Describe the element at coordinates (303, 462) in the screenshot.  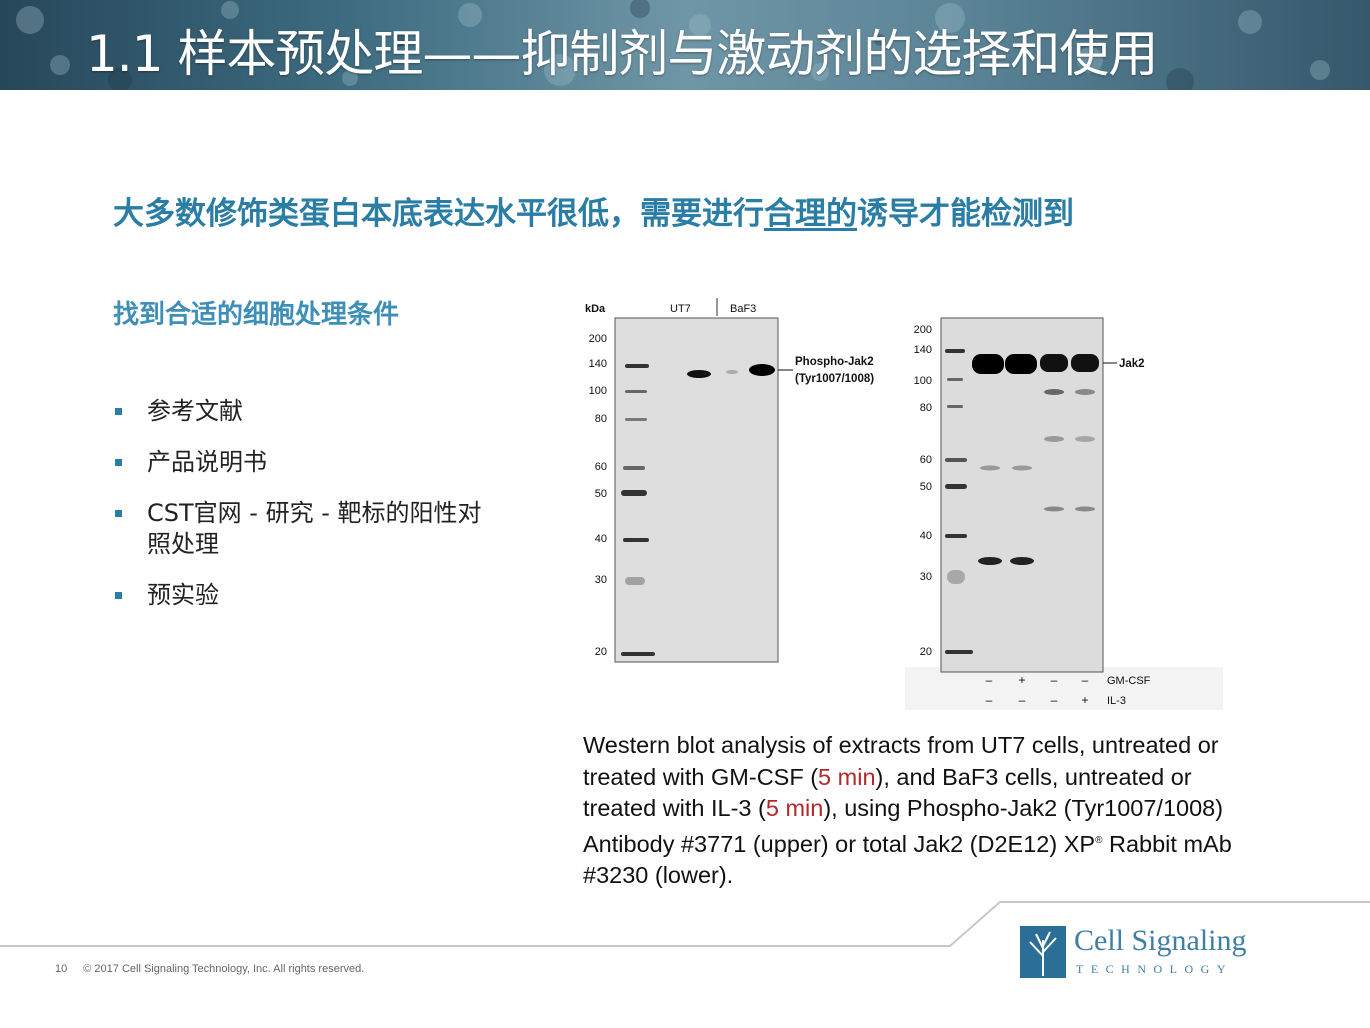
I see `bullet-item: 产品说明书` at that location.